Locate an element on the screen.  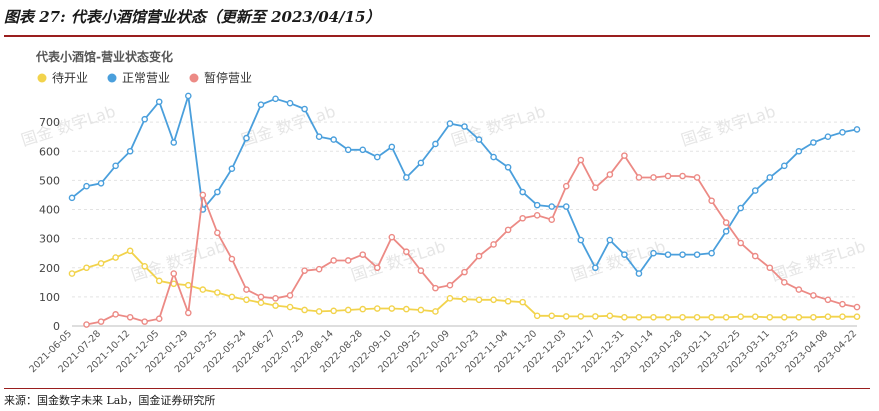
legend-label: 正常营业 is located at coordinates (146, 78).